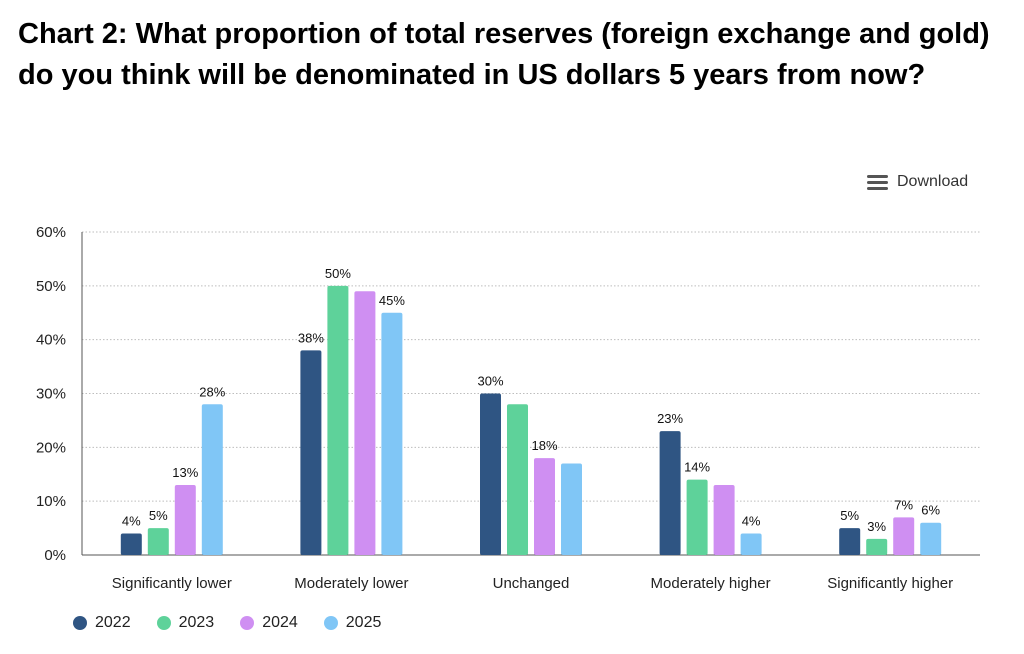 This screenshot has width=1024, height=654. I want to click on data-label: 30%, so click(490, 381).